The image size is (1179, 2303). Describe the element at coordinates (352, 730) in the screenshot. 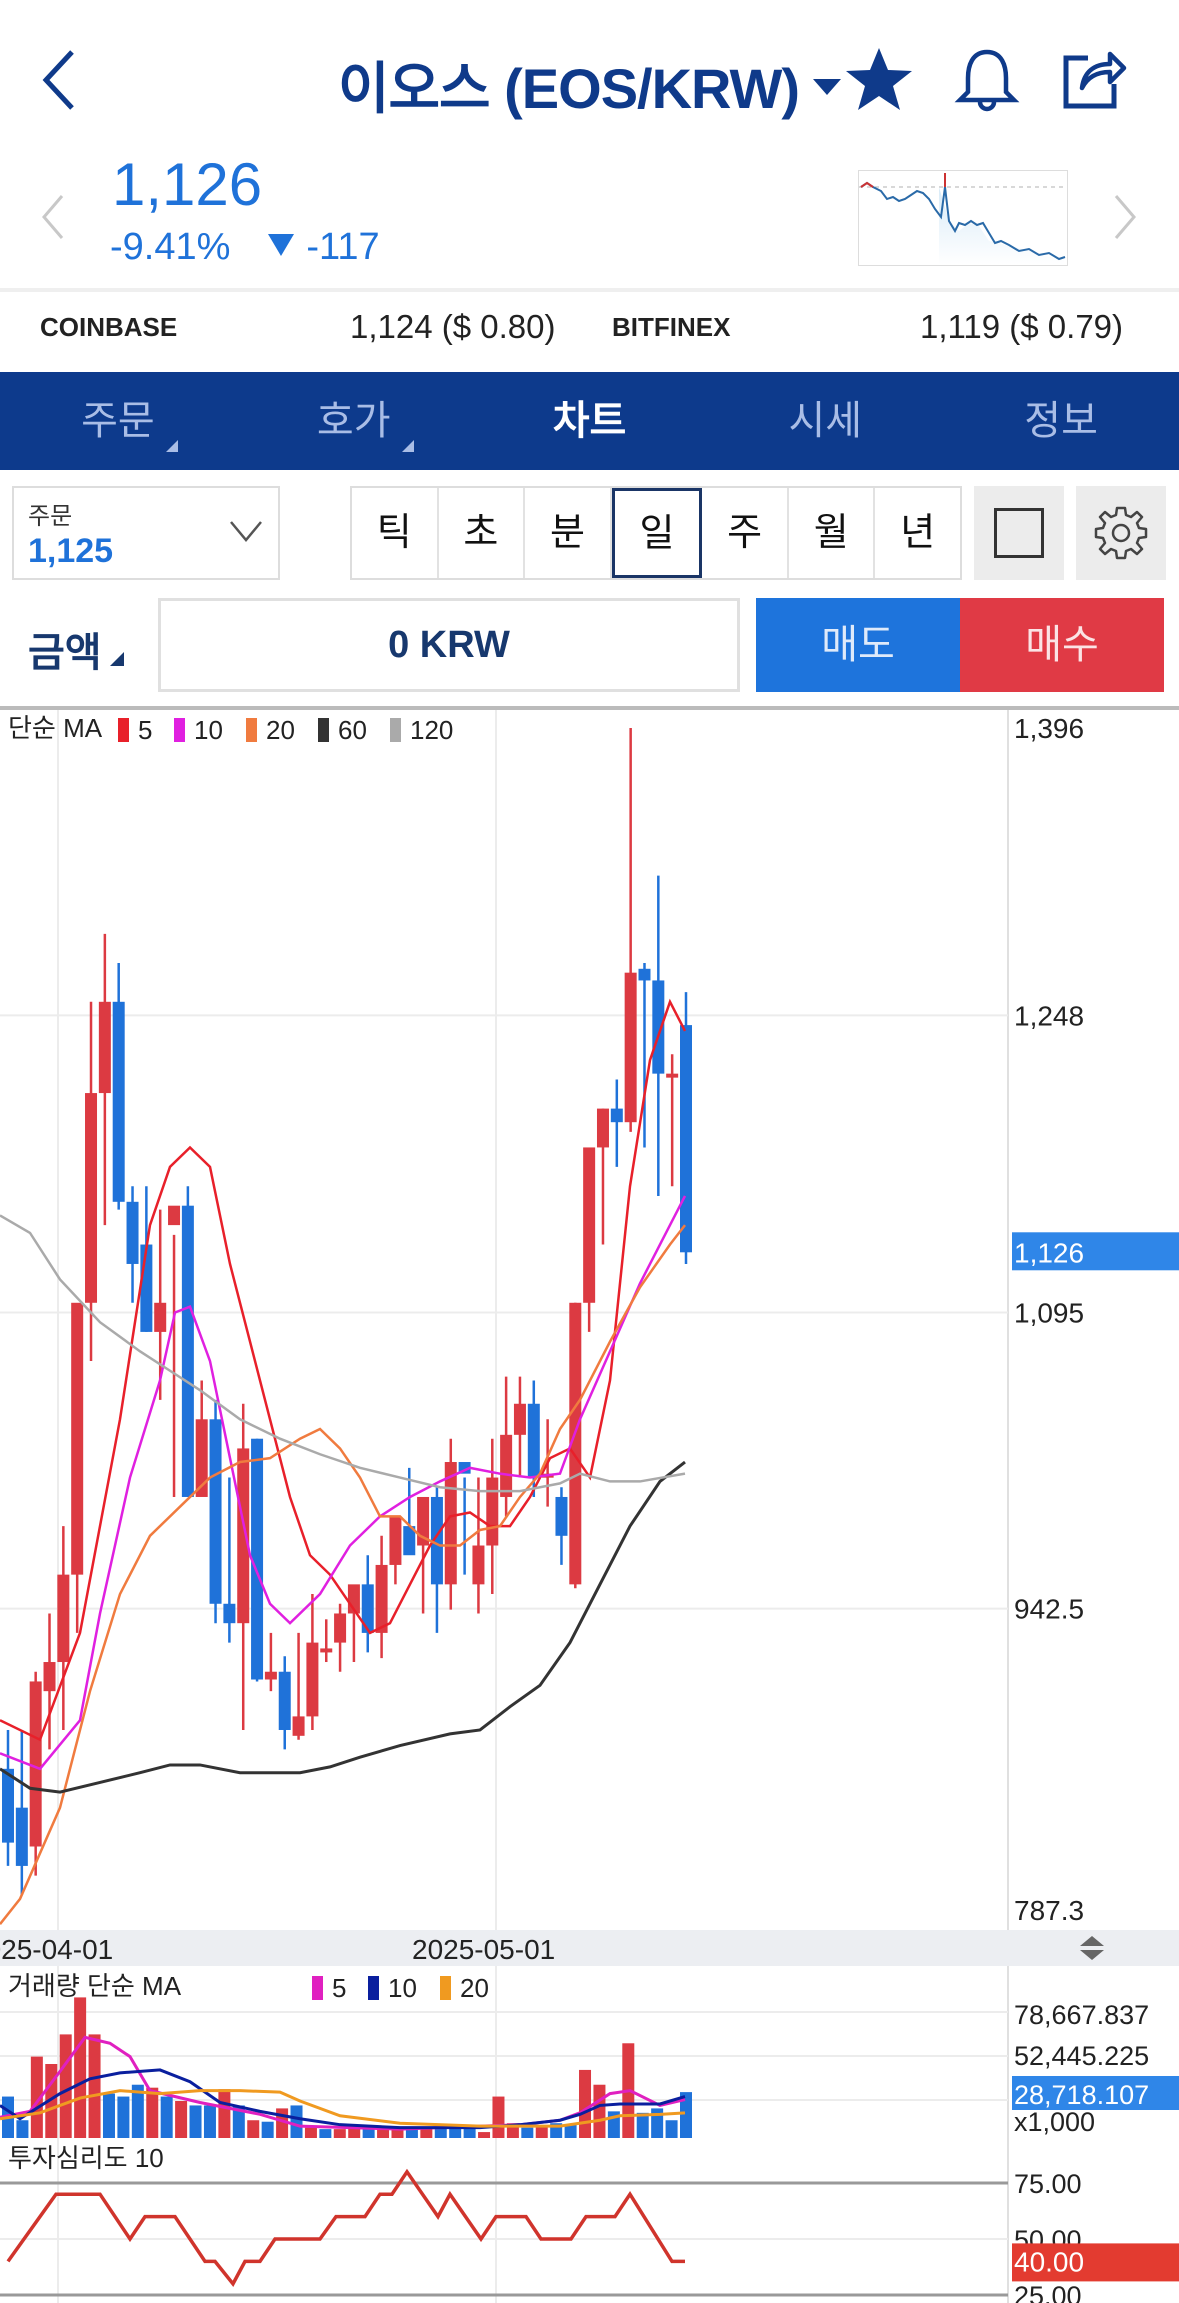

I see `svg-text: 60` at that location.